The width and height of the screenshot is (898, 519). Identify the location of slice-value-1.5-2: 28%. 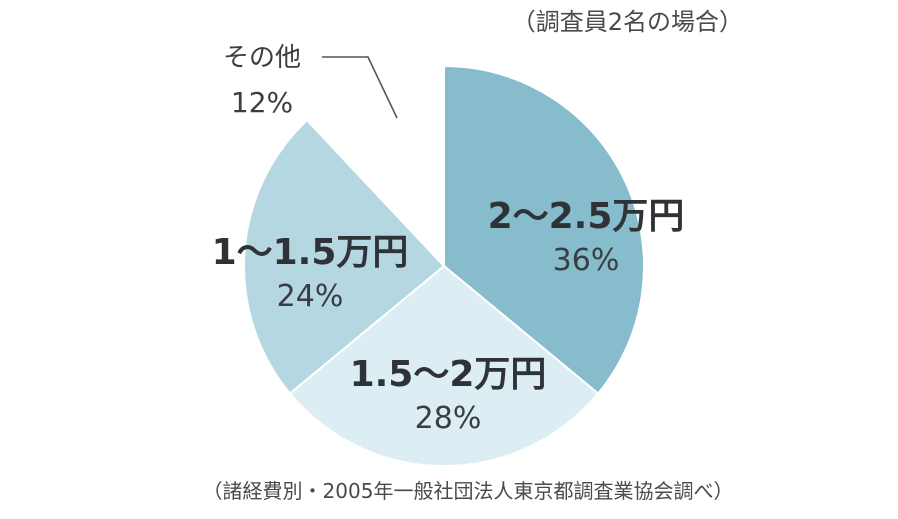
(448, 418).